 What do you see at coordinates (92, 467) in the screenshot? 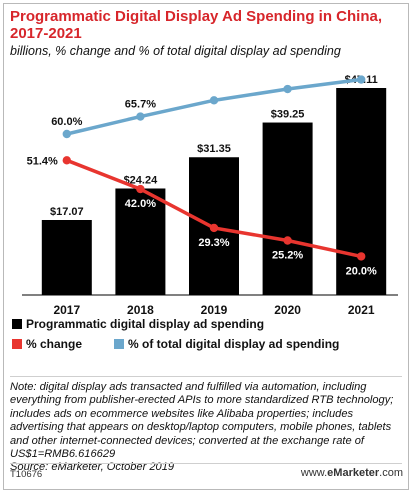
I see `source-text: Source: eMarketer, October 2019` at bounding box center [92, 467].